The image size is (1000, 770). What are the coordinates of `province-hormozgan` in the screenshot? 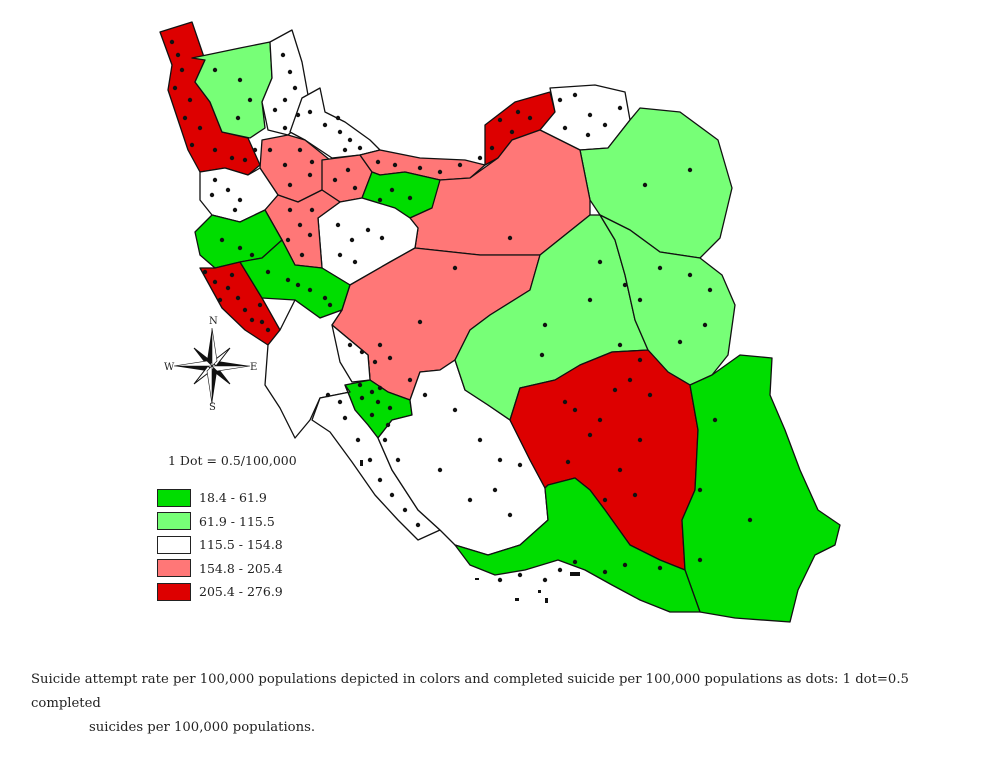 It's located at (577, 545).